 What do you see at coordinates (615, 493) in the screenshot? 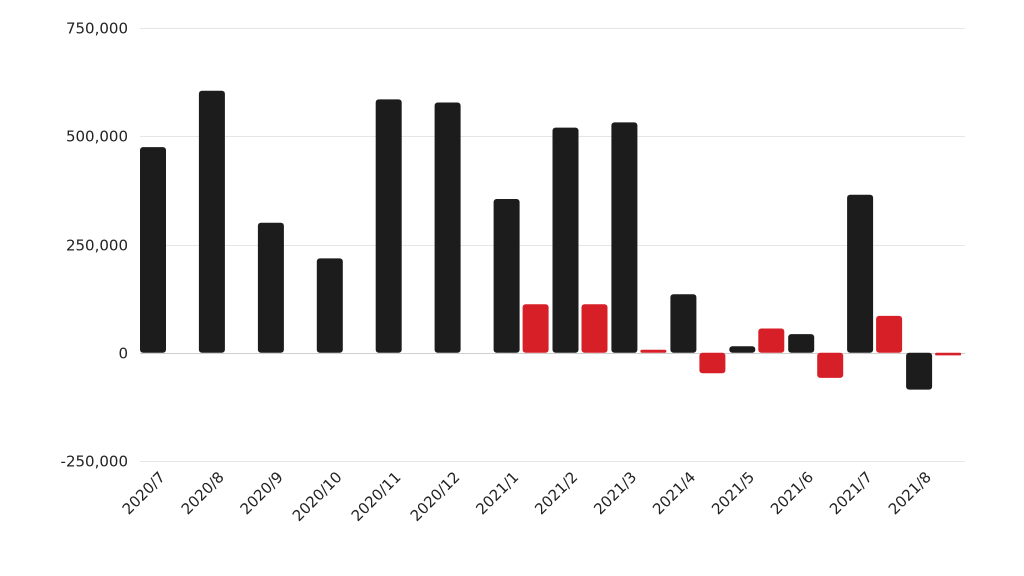
I see `x-tick-label: 2021/3` at bounding box center [615, 493].